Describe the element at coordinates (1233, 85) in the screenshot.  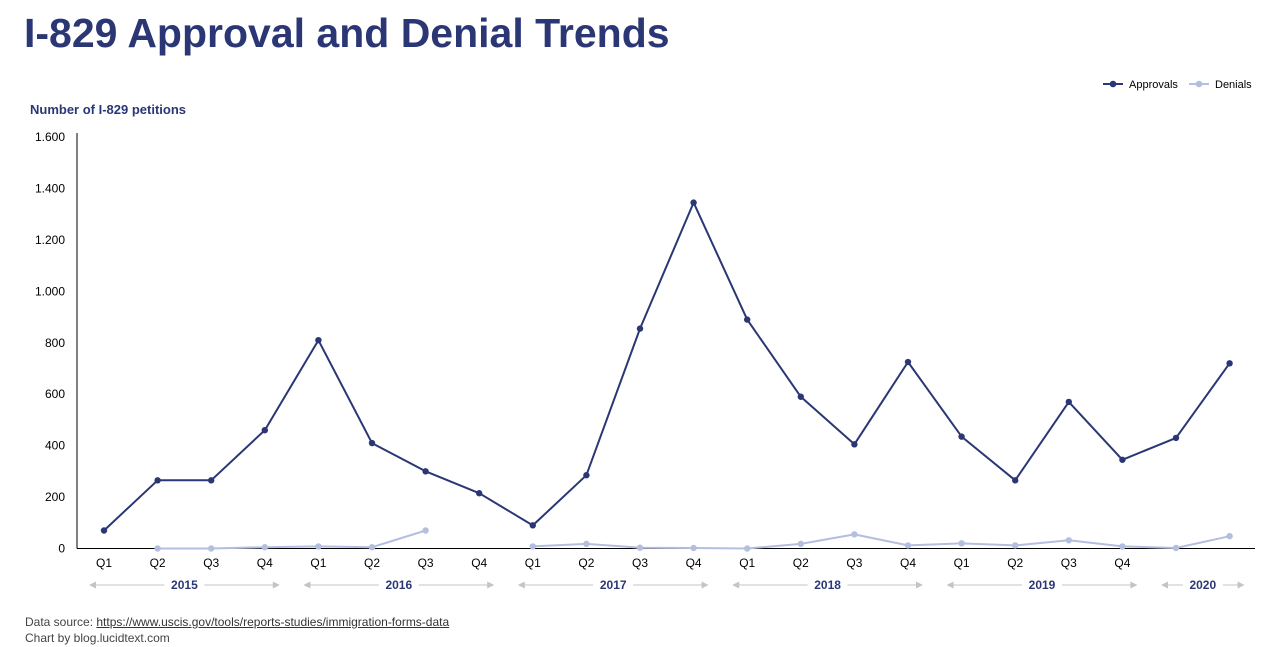
I see `legend-label: Denials` at that location.